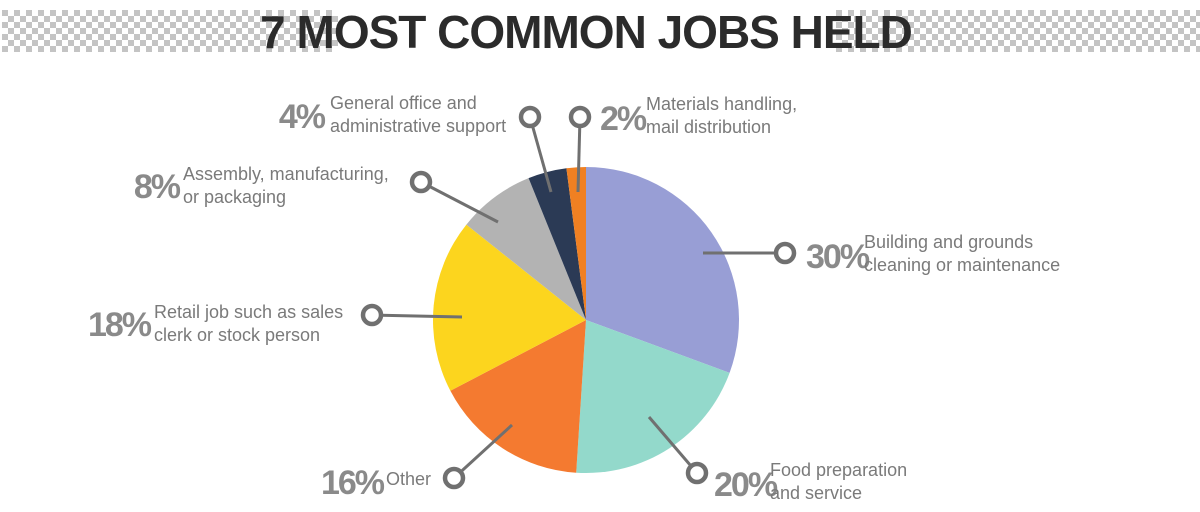 This screenshot has height=512, width=1200. Describe the element at coordinates (1018, 31) in the screenshot. I see `checker-pattern-right` at that location.